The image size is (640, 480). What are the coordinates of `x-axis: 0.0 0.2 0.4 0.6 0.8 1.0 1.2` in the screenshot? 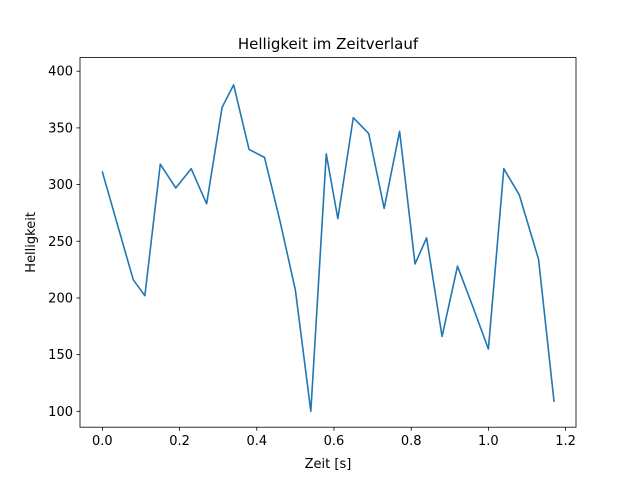 It's located at (334, 438).